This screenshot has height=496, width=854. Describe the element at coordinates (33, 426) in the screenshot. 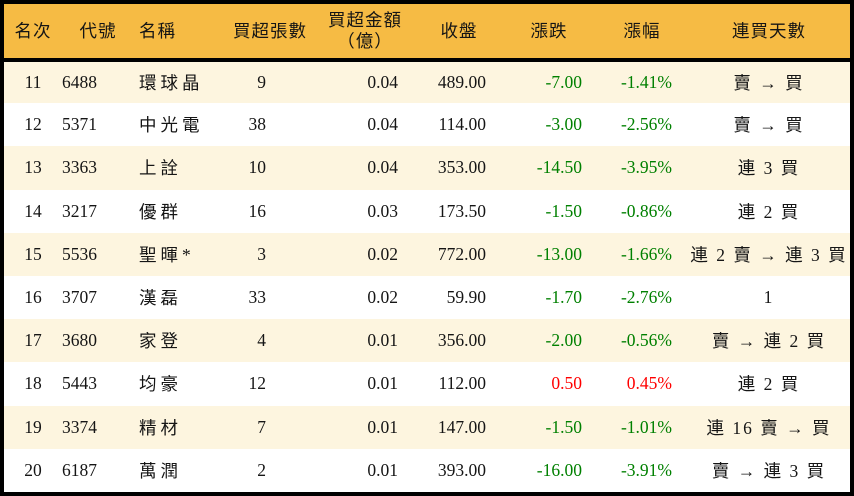

I see `cell-rank: 19` at that location.